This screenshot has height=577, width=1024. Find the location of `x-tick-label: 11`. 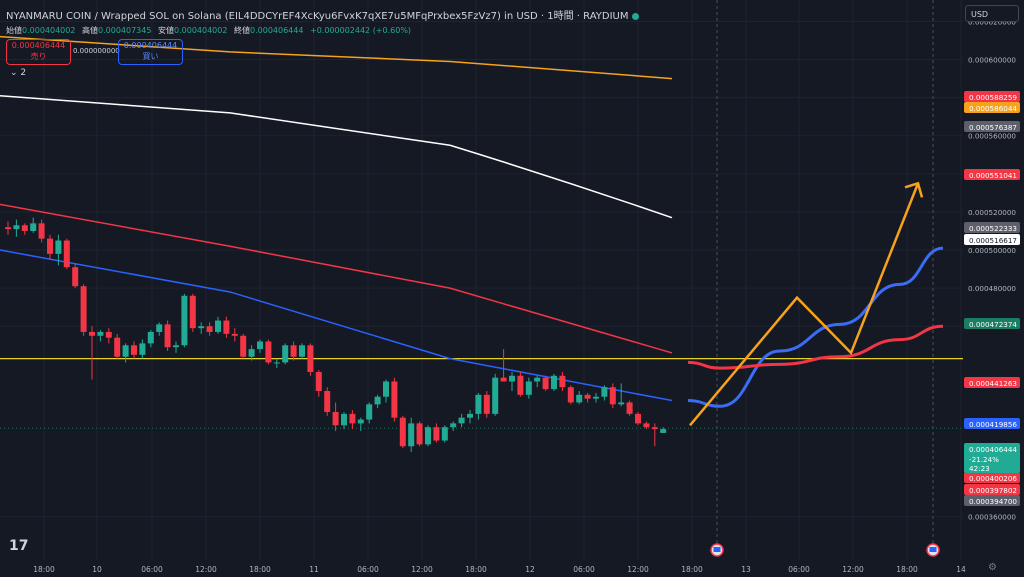

x-tick-label: 11 is located at coordinates (314, 569).